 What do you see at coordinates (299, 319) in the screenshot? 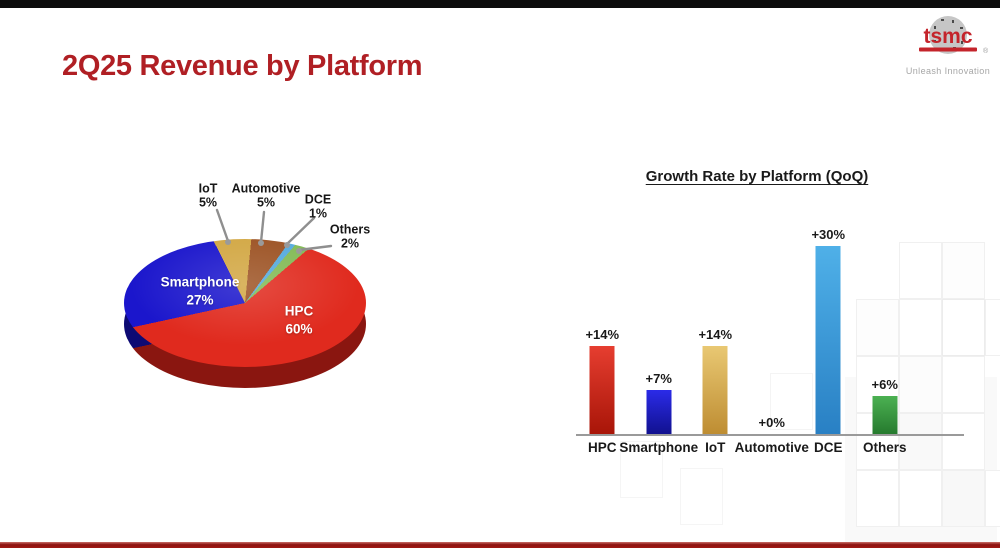
I see `pie-label-hpc: HPC 60%` at bounding box center [299, 319].